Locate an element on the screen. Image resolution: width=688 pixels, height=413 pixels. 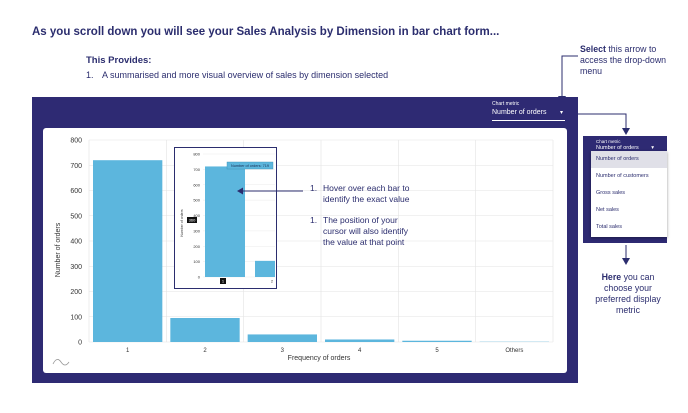
annotation-bold: Here is located at coordinates (611, 277).